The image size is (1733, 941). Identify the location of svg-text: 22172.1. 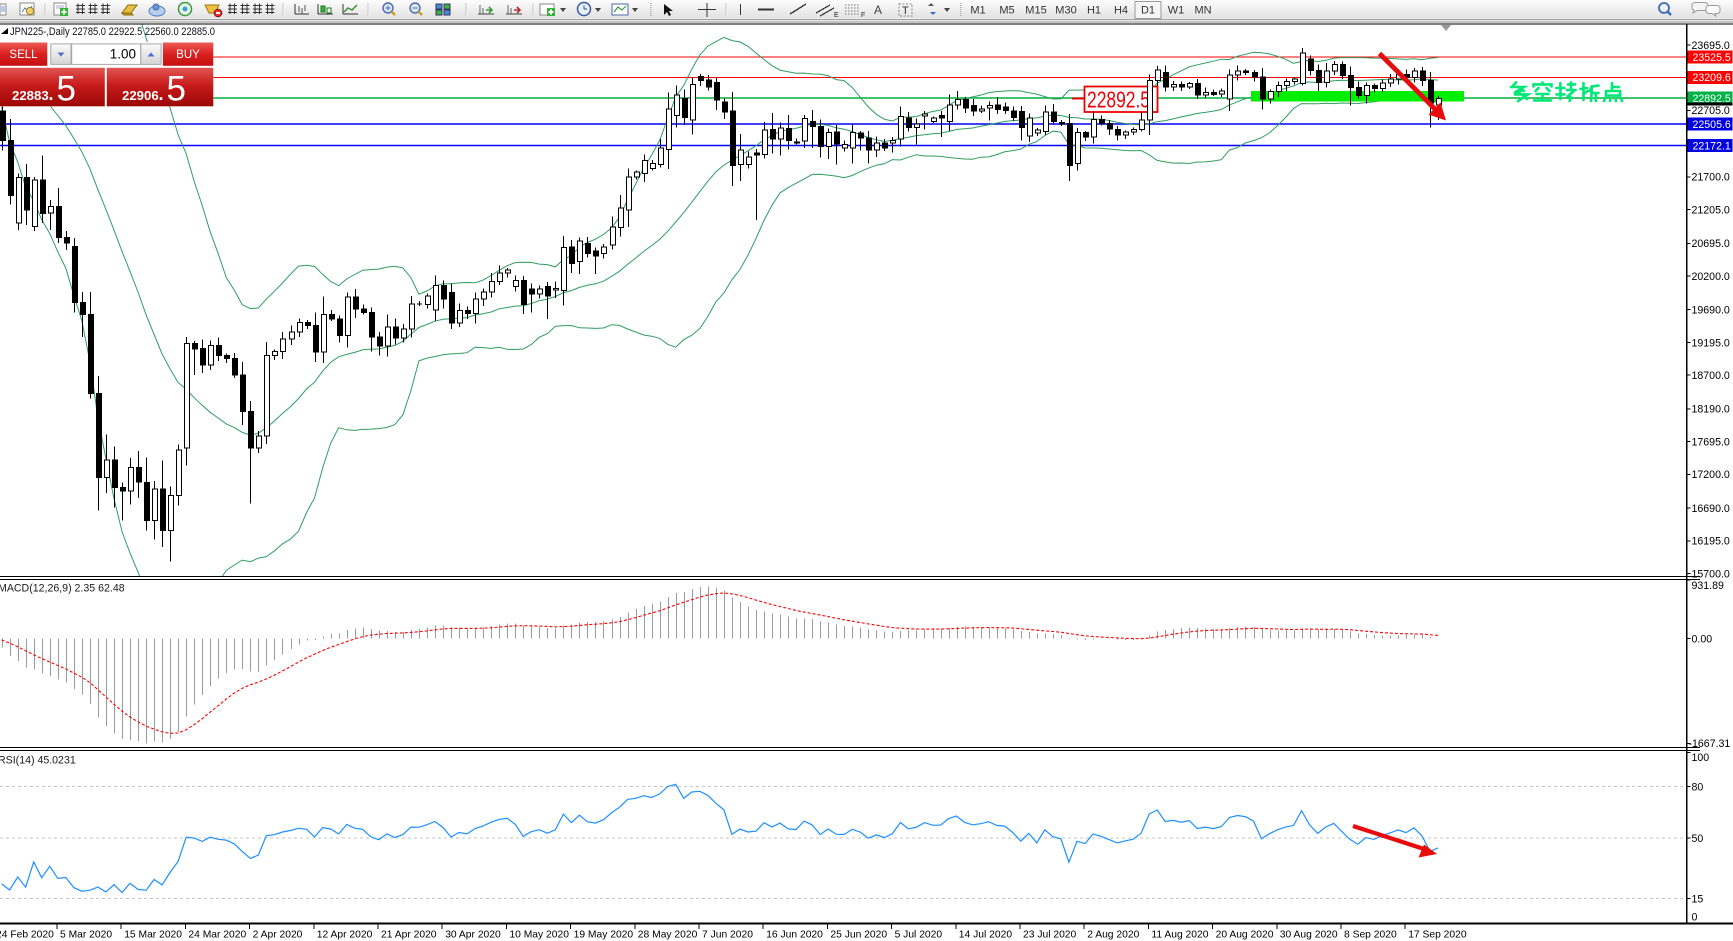
(1712, 146).